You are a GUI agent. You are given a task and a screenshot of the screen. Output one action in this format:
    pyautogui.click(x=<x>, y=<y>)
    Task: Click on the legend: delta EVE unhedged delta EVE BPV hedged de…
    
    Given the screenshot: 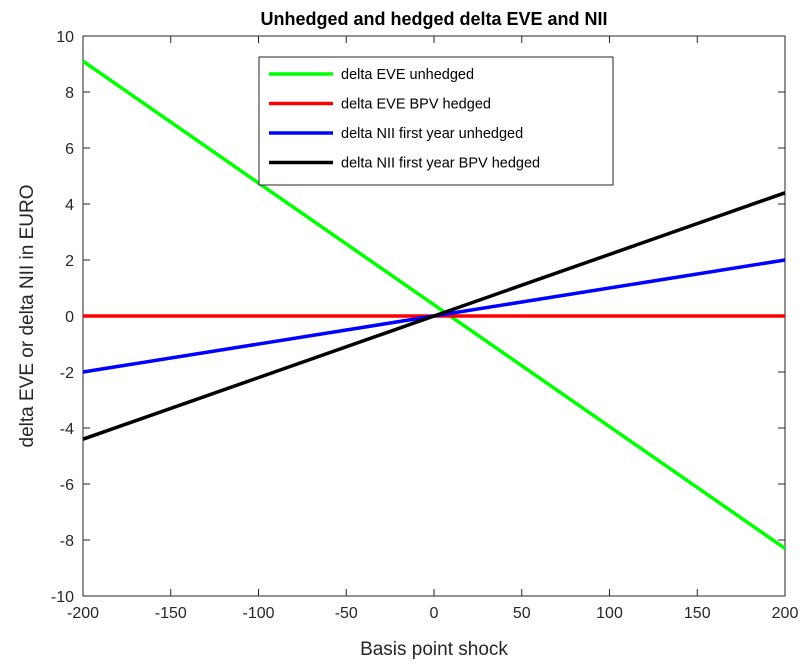 What is the action you would take?
    pyautogui.click(x=436, y=121)
    